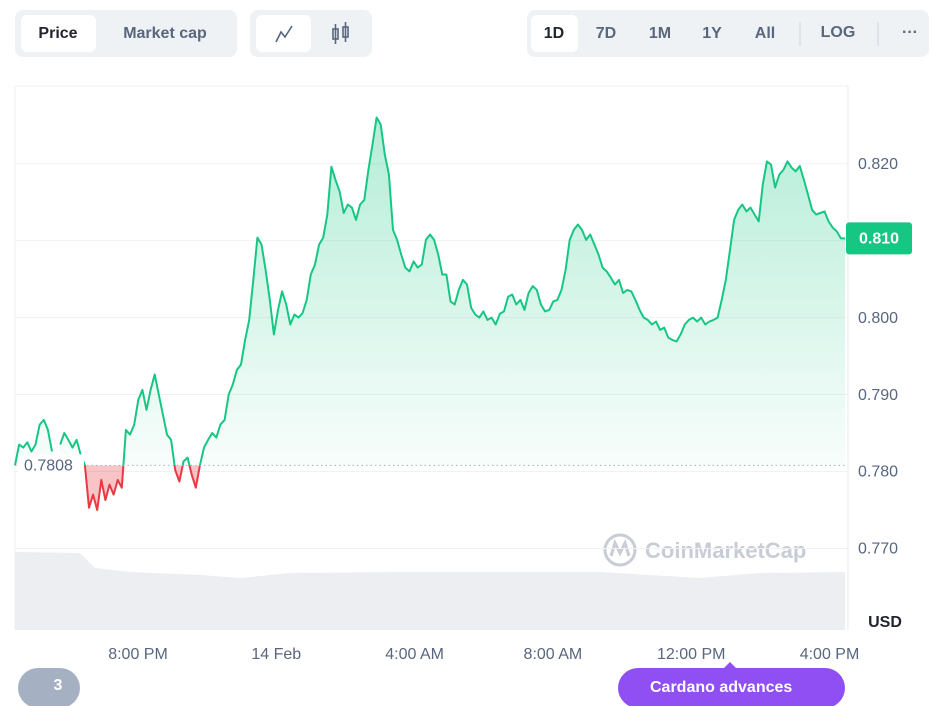  I want to click on line-button, so click(283, 33).